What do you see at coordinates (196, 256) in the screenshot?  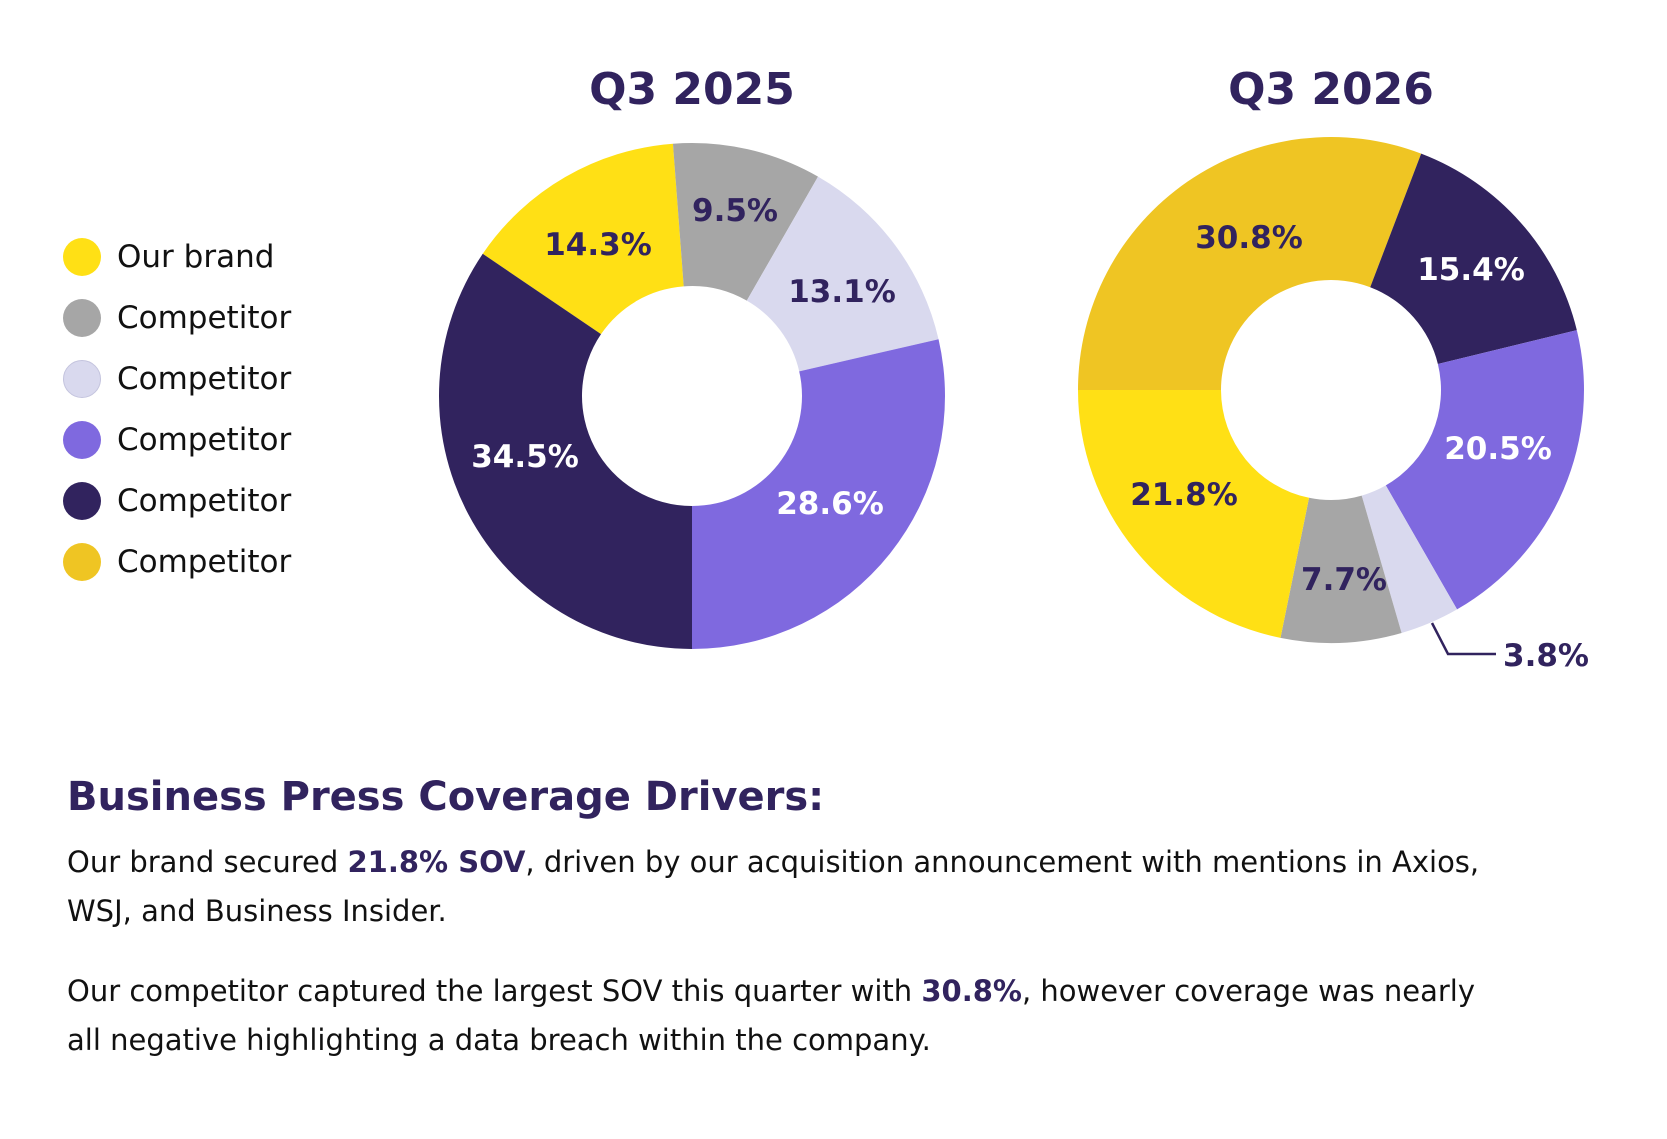 I see `legend-label: Our brand` at bounding box center [196, 256].